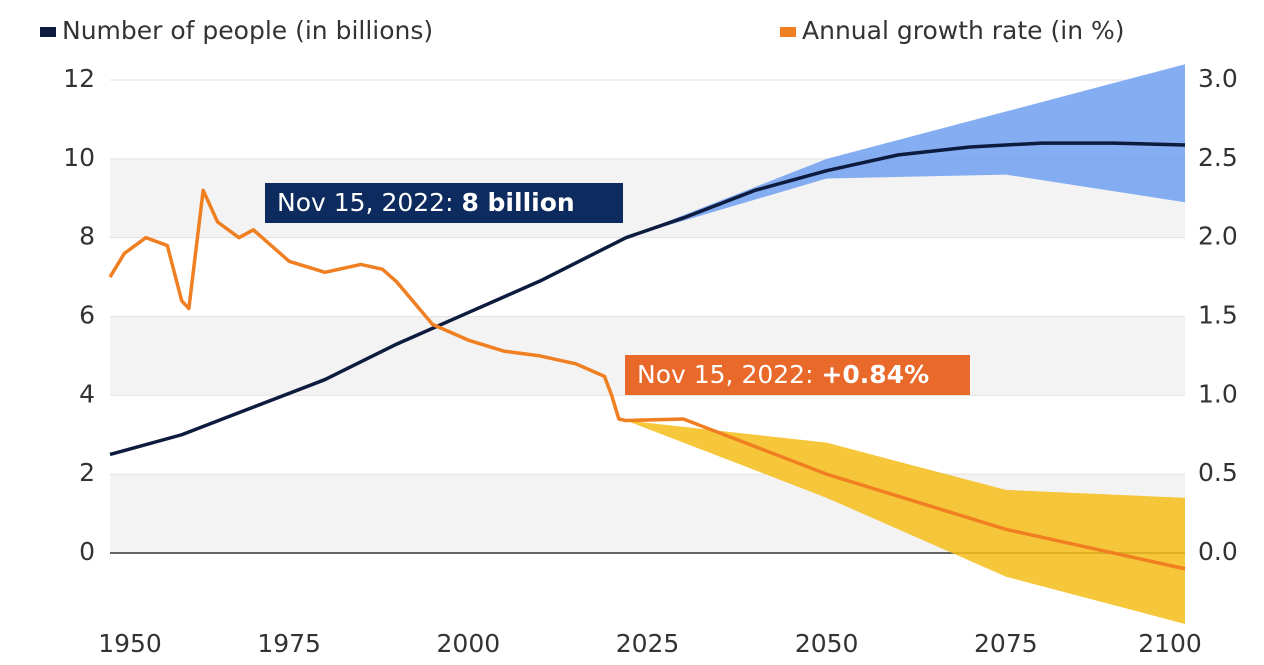 Image resolution: width=1264 pixels, height=665 pixels. What do you see at coordinates (1006, 643) in the screenshot?
I see `x-tick-label: 2075` at bounding box center [1006, 643].